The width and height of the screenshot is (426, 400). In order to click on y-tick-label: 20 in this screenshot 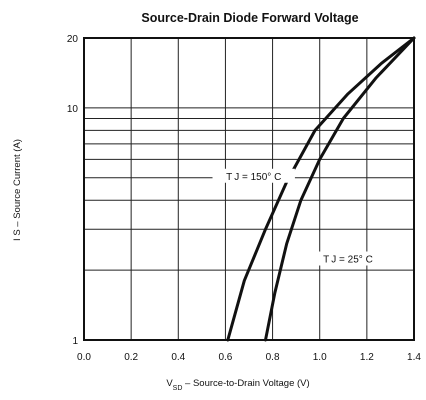, I will do `click(73, 39)`.